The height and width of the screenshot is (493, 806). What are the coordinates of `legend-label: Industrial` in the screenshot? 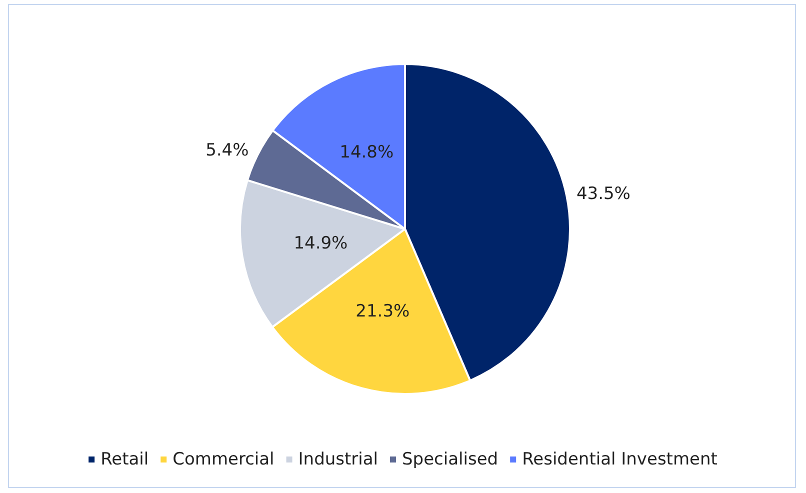 It's located at (338, 460).